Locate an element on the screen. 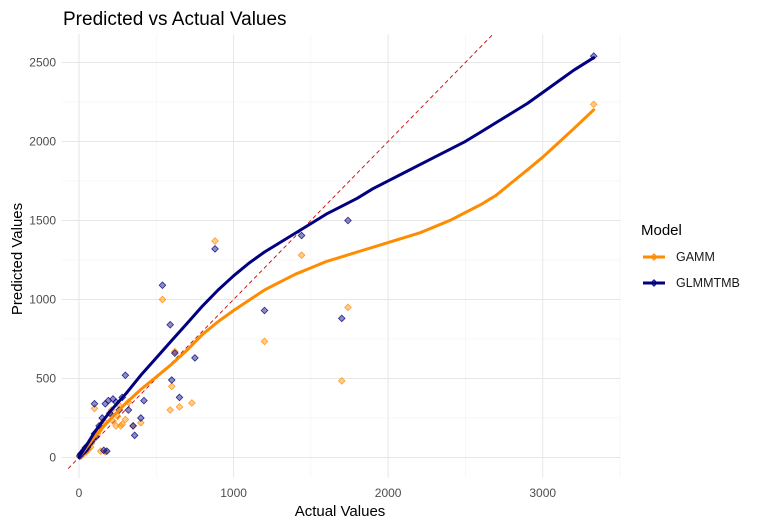 Image resolution: width=760 pixels, height=529 pixels. gamm-legend-marker is located at coordinates (654, 257).